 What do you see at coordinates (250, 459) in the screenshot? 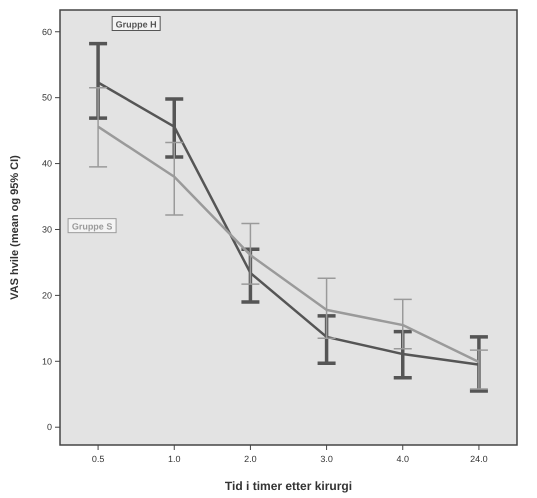
I see `x-tick-label: 2.0` at bounding box center [250, 459].